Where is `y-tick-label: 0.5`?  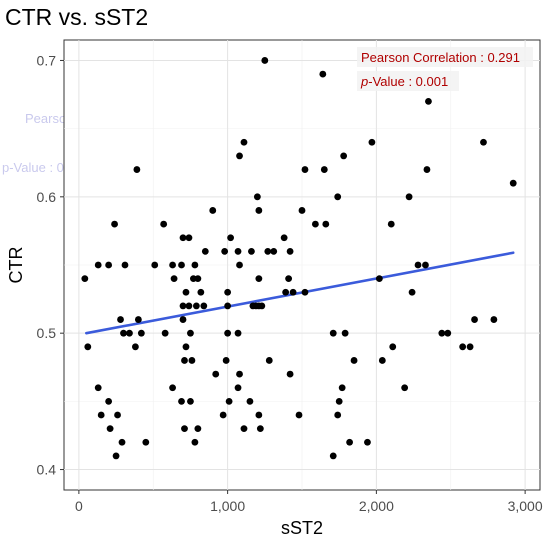
y-tick-label: 0.5 is located at coordinates (47, 333).